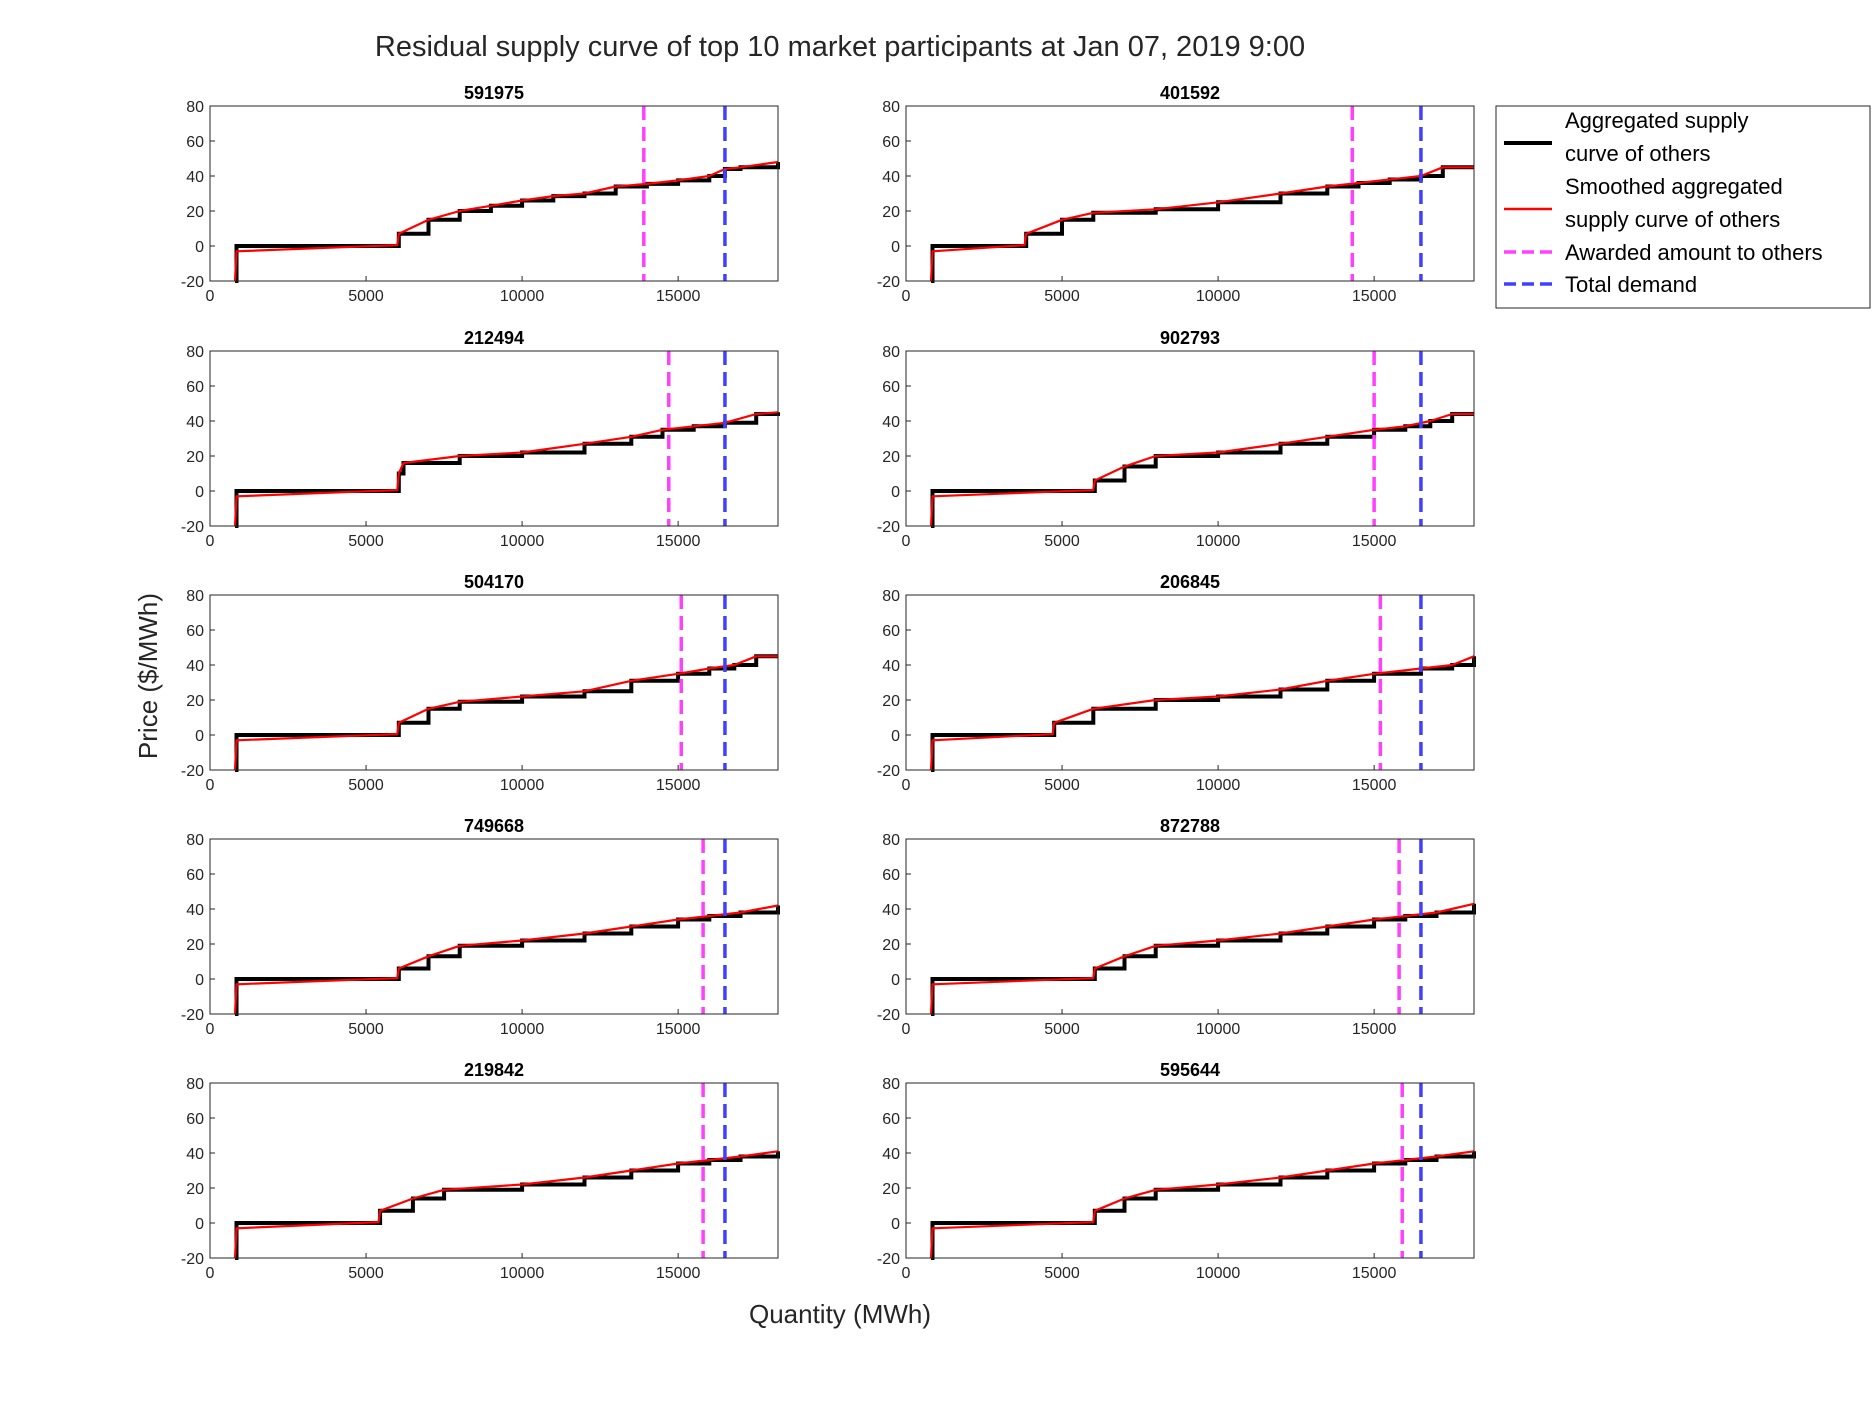  What do you see at coordinates (1631, 284) in the screenshot?
I see `legend-label: Total demand` at bounding box center [1631, 284].